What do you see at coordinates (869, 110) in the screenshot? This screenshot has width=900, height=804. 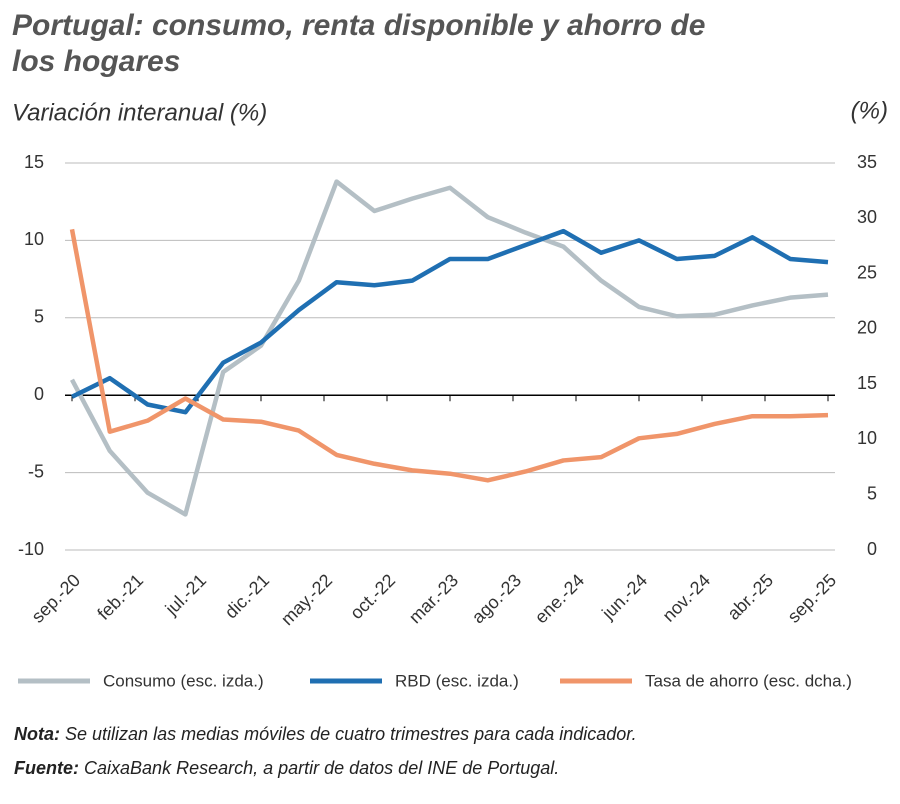 I see `y2-label: (%)` at bounding box center [869, 110].